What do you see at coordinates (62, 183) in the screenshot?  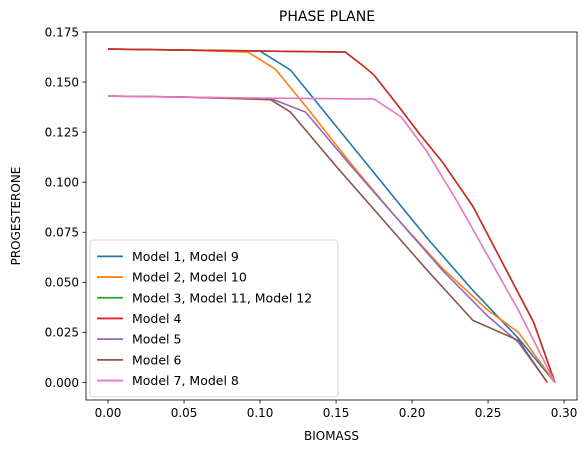 I see `y-tick-label: 0.100` at bounding box center [62, 183].